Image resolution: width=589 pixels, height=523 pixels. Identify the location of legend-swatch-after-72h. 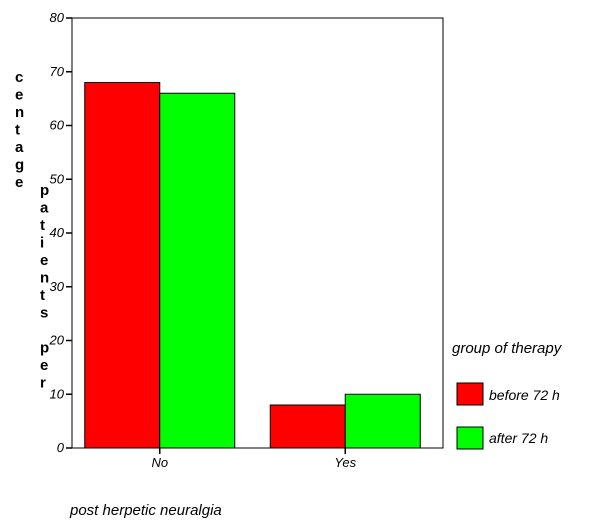
(470, 438).